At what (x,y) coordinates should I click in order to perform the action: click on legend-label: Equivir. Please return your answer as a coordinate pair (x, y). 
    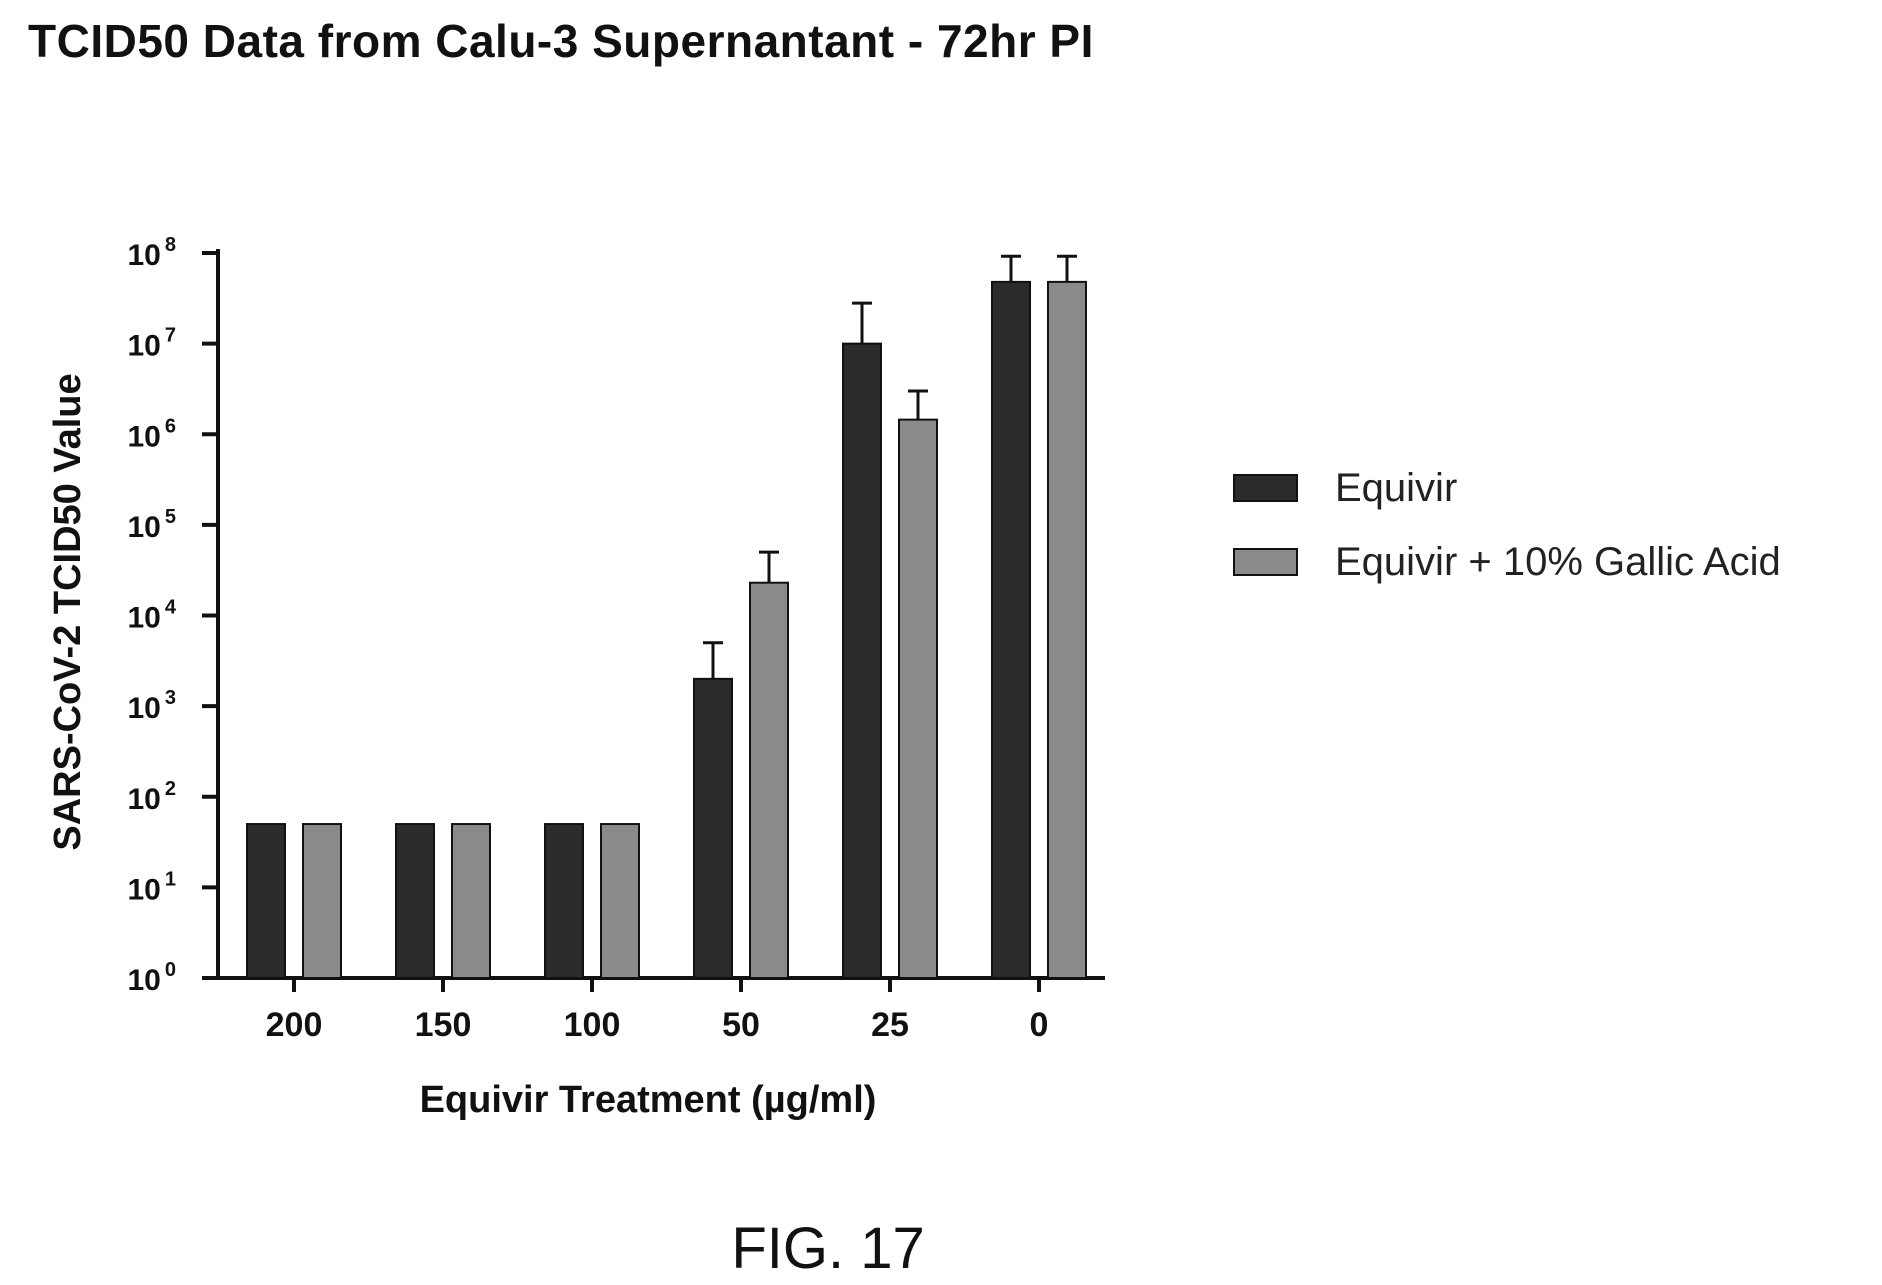
    Looking at the image, I should click on (1396, 488).